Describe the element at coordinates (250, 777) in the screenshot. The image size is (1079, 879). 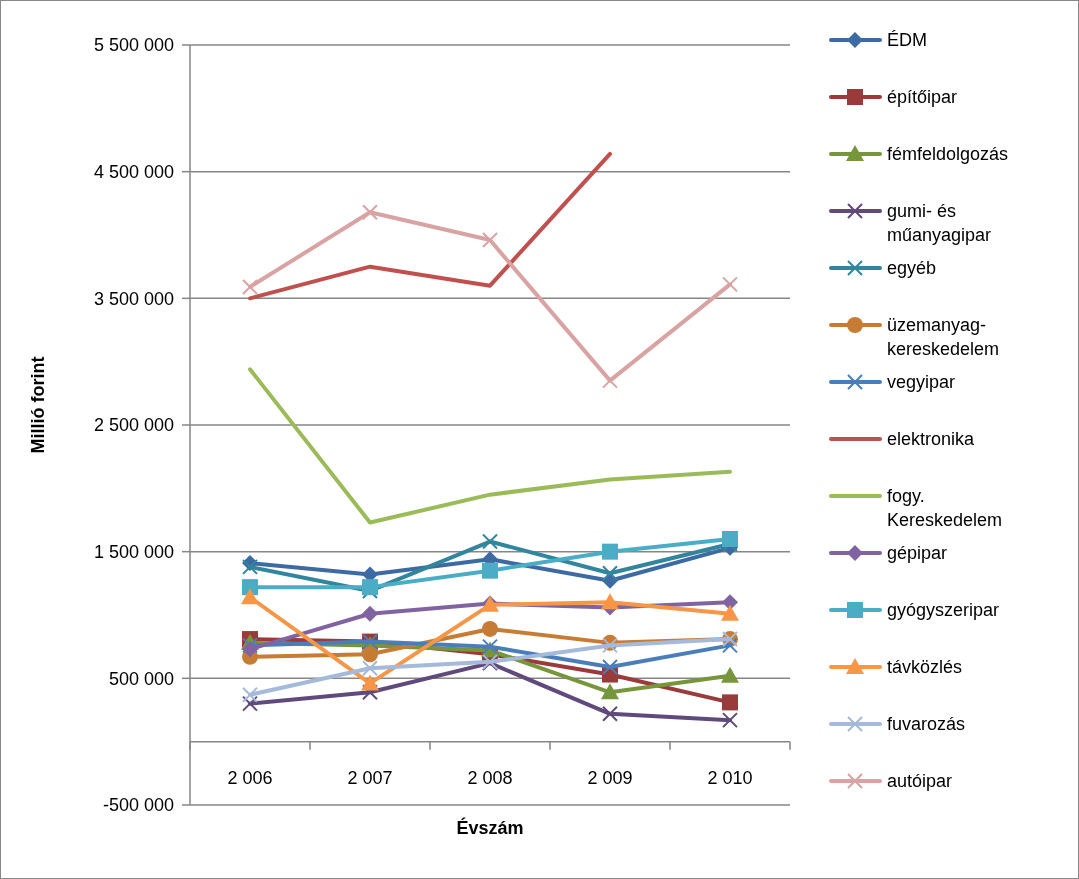
I see `x-tick-label: 2 006` at that location.